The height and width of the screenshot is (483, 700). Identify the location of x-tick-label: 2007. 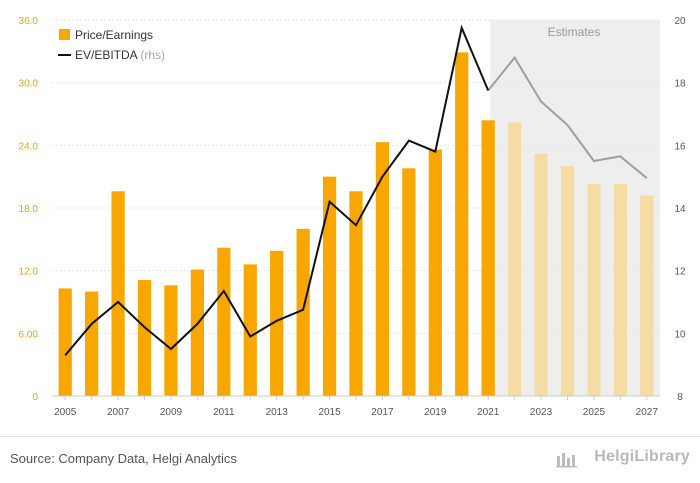
(118, 412).